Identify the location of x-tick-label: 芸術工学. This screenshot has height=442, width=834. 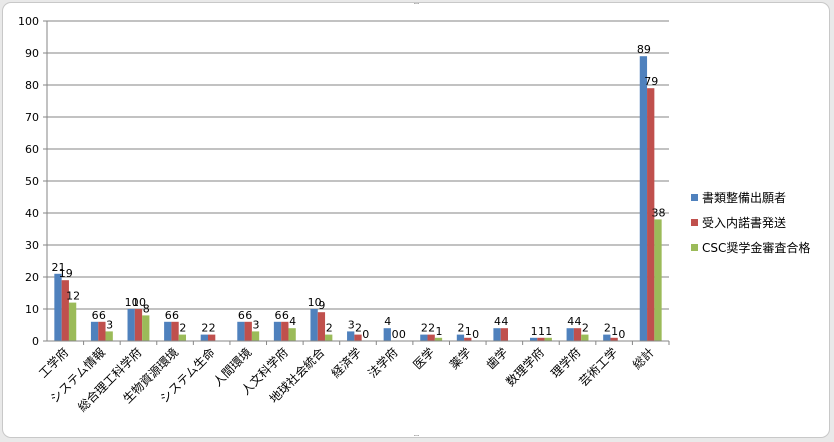
(598, 367).